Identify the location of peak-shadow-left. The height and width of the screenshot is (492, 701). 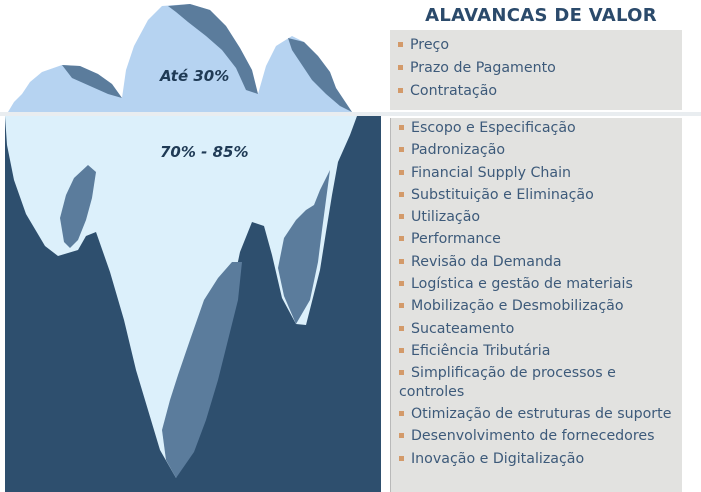
(92, 81).